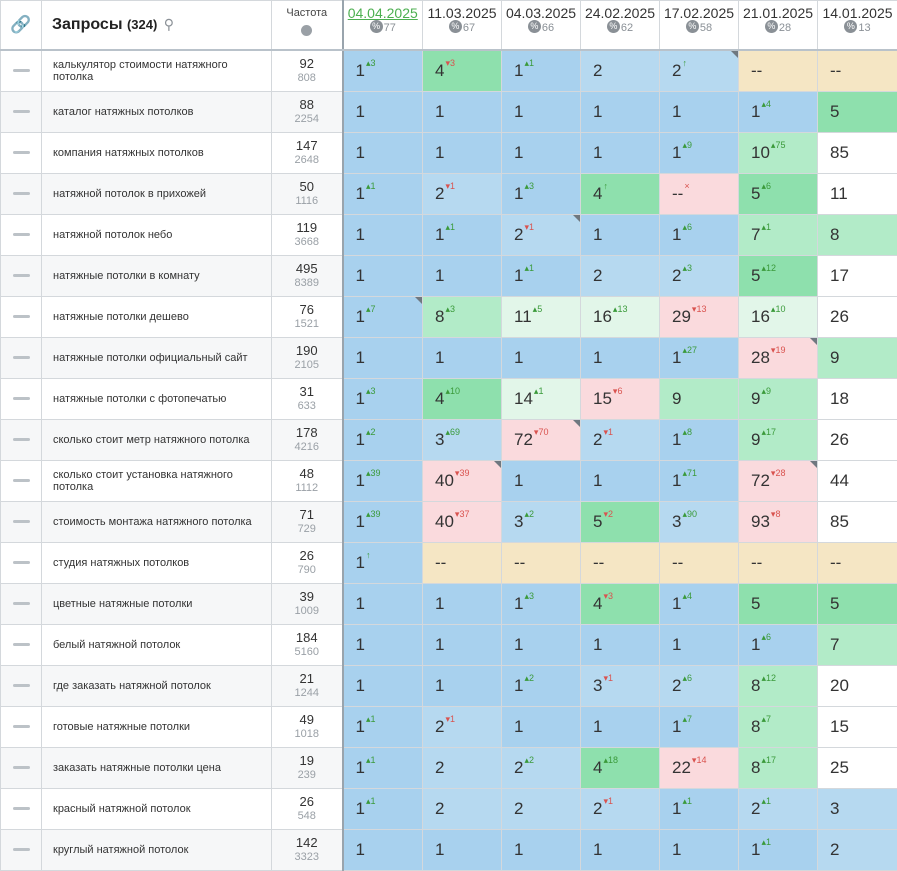 The width and height of the screenshot is (897, 871). I want to click on query-cell: натяжной потолок в прихожей, so click(157, 193).